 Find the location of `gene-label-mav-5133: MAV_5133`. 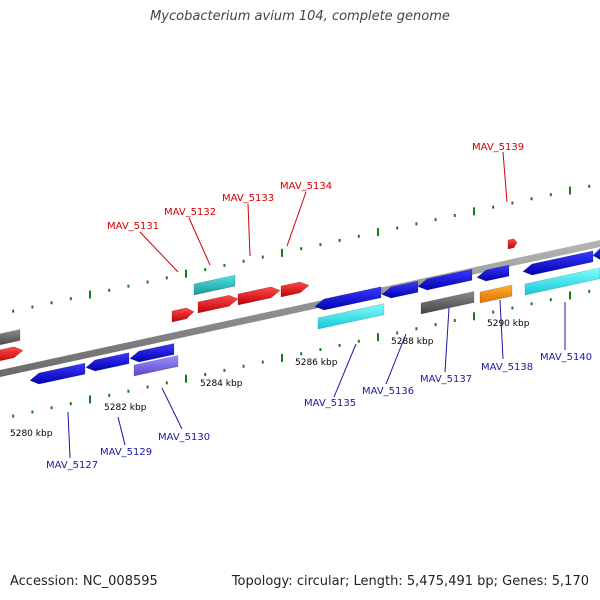

gene-label-mav-5133: MAV_5133 is located at coordinates (248, 198).